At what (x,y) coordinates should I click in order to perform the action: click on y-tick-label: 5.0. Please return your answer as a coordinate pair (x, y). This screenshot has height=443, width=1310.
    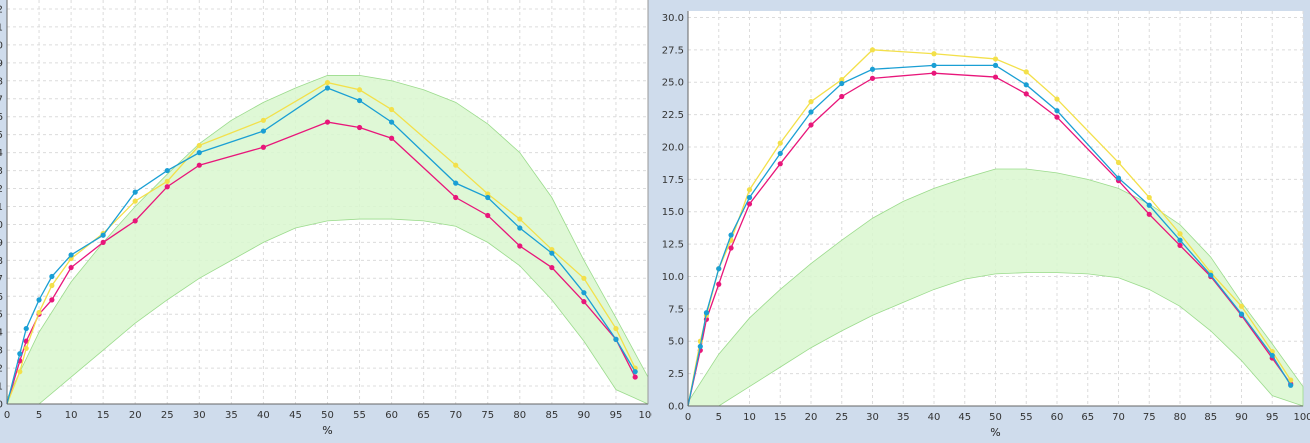
    Looking at the image, I should click on (676, 342).